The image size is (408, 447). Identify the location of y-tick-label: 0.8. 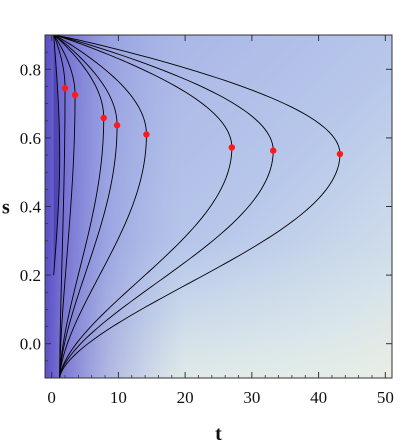
(30, 69).